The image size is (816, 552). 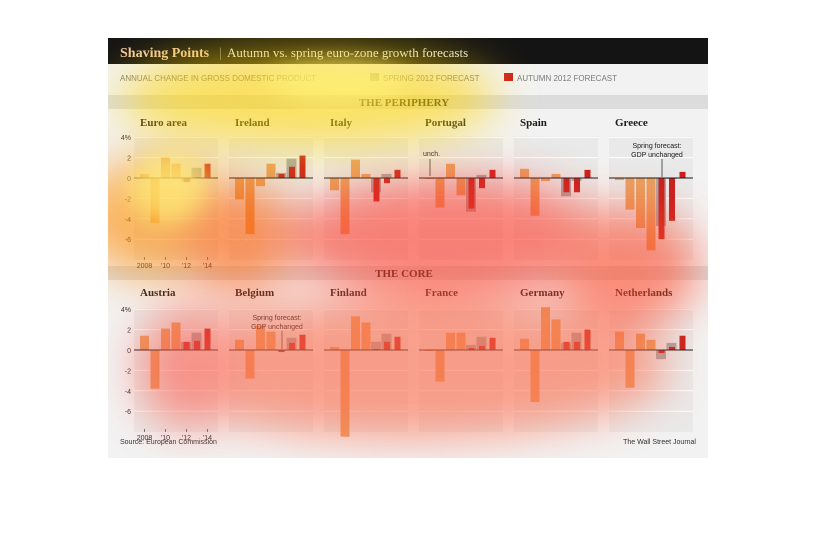 What do you see at coordinates (128, 412) in the screenshot?
I see `y-tick-label: -6` at bounding box center [128, 412].